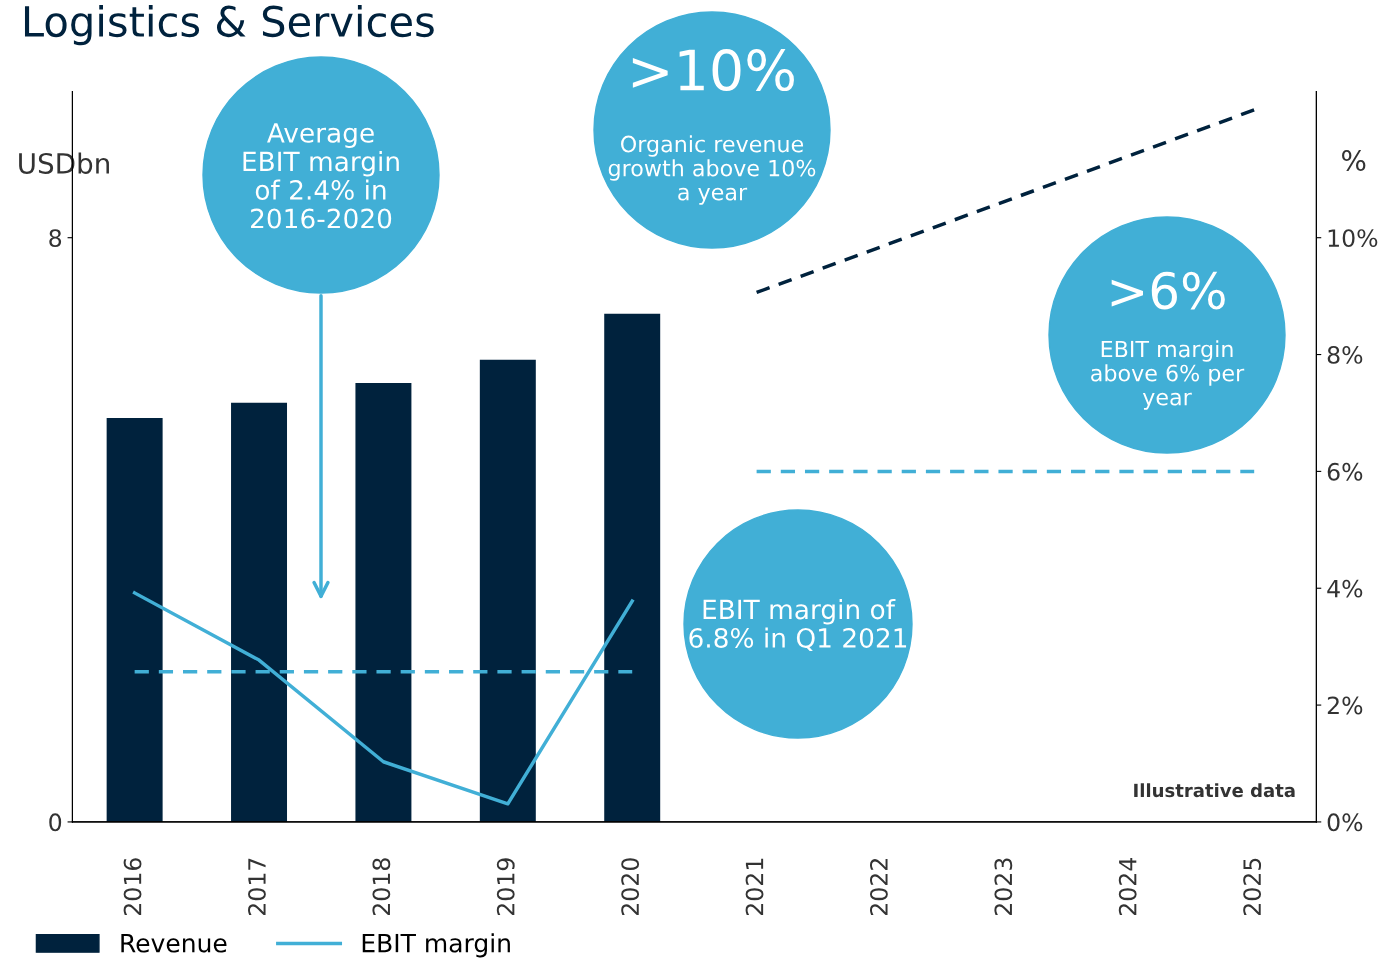 Image resolution: width=1393 pixels, height=975 pixels. What do you see at coordinates (754, 887) in the screenshot?
I see `x-tick-label: 2021` at bounding box center [754, 887].